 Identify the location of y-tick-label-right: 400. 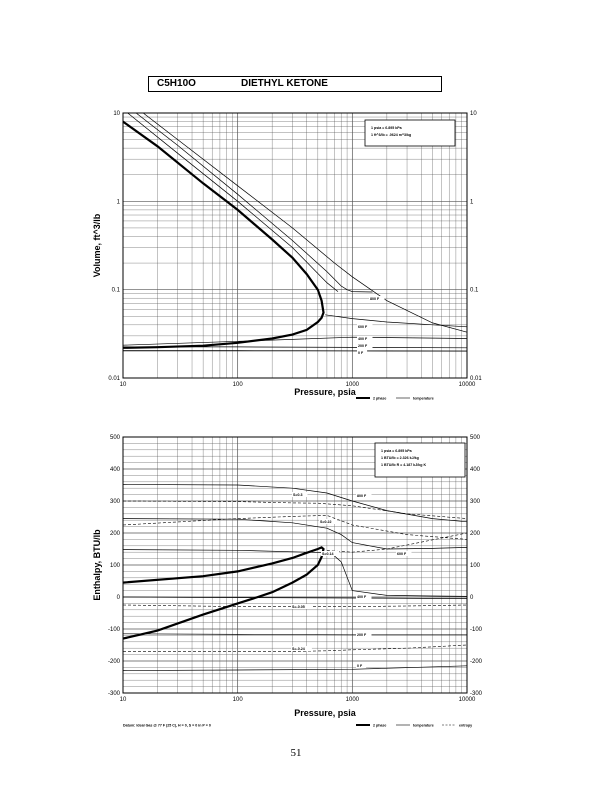
(475, 470).